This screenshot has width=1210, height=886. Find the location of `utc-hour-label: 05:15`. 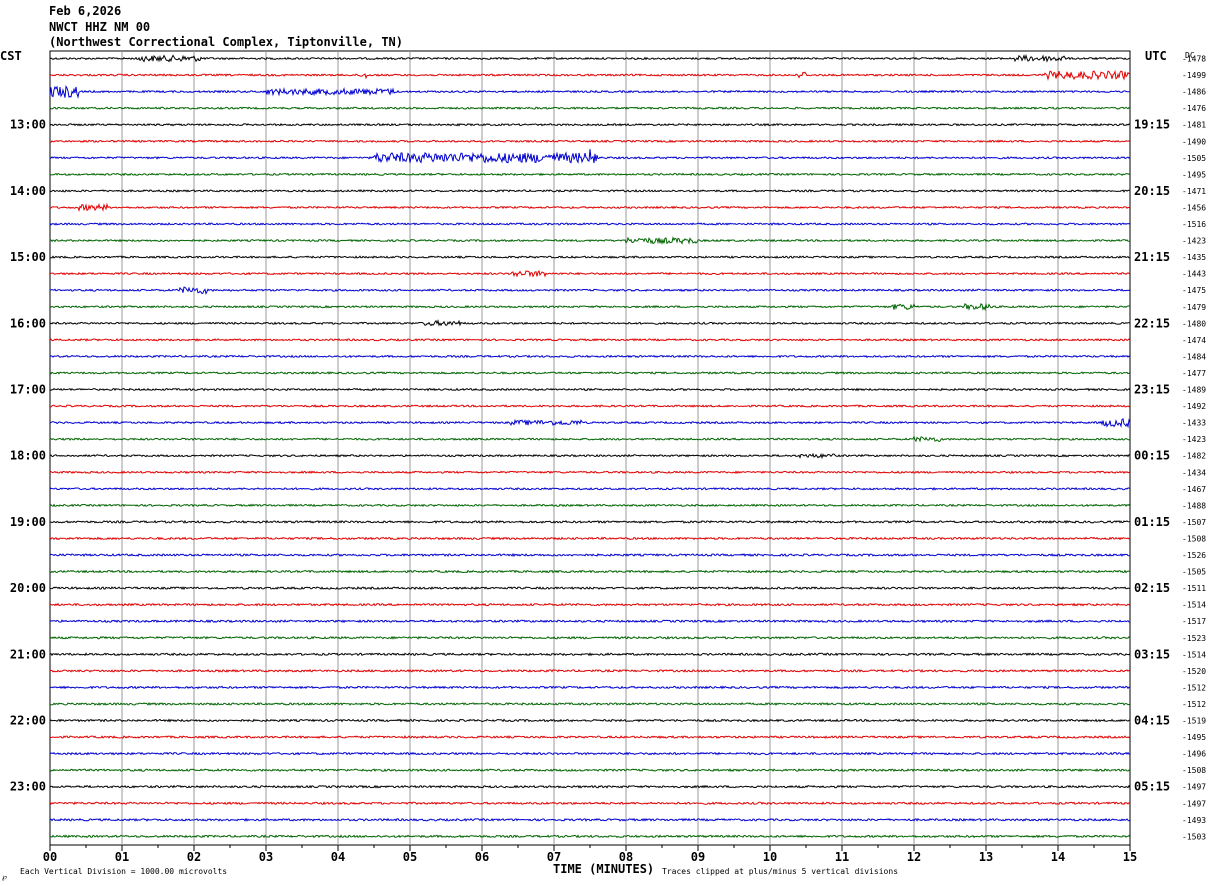

utc-hour-label: 05:15 is located at coordinates (1152, 787).